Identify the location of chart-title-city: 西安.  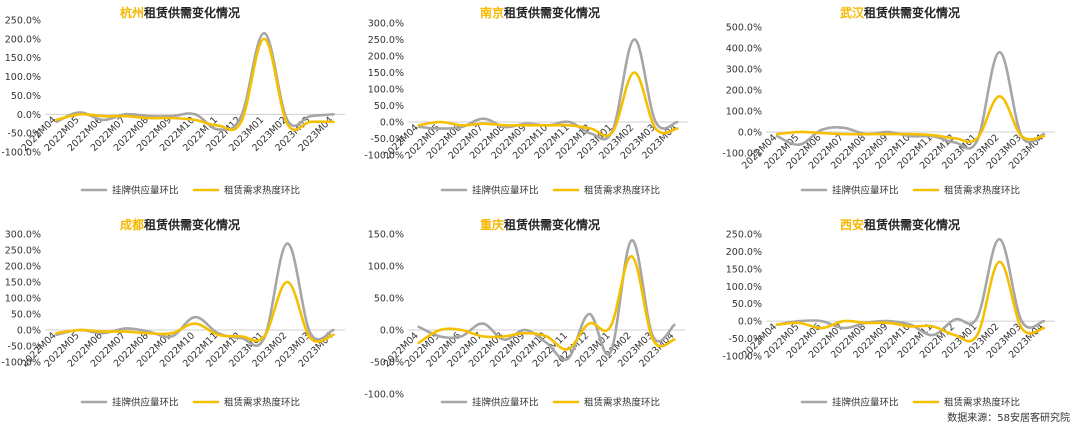
(851, 225).